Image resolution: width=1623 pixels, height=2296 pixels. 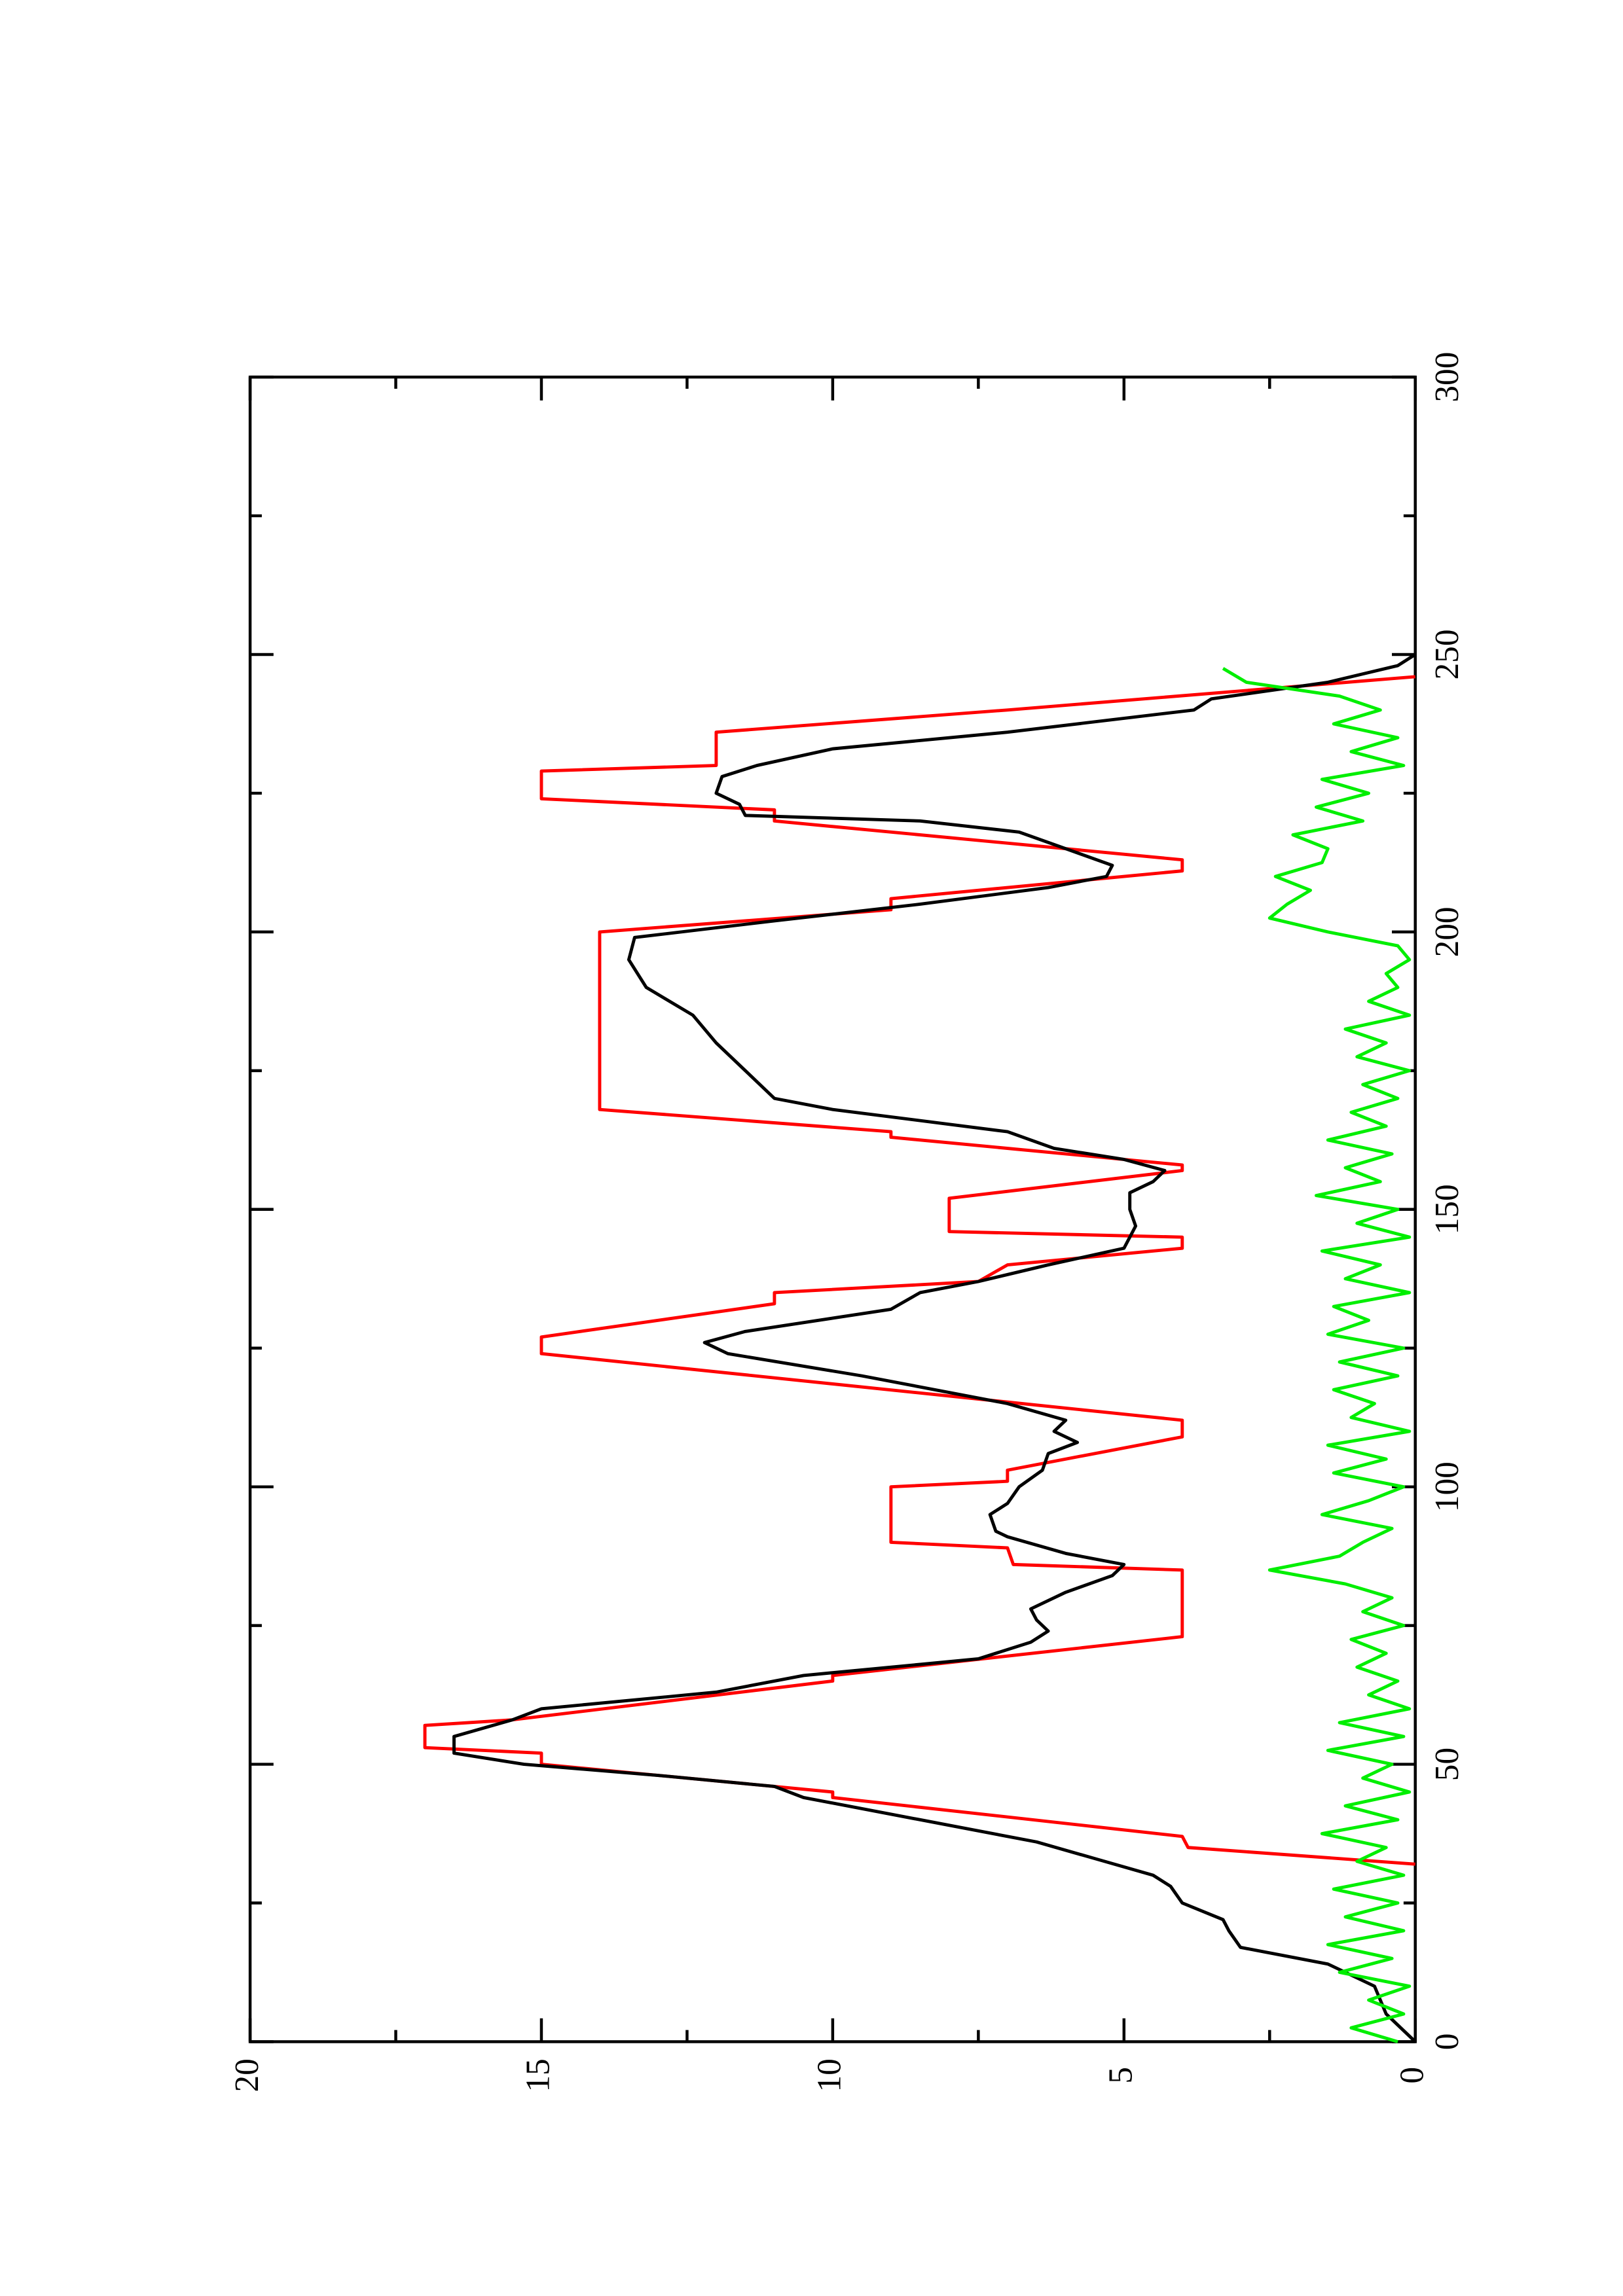 What do you see at coordinates (247, 2075) in the screenshot?
I see `y-tick-label: 20` at bounding box center [247, 2075].